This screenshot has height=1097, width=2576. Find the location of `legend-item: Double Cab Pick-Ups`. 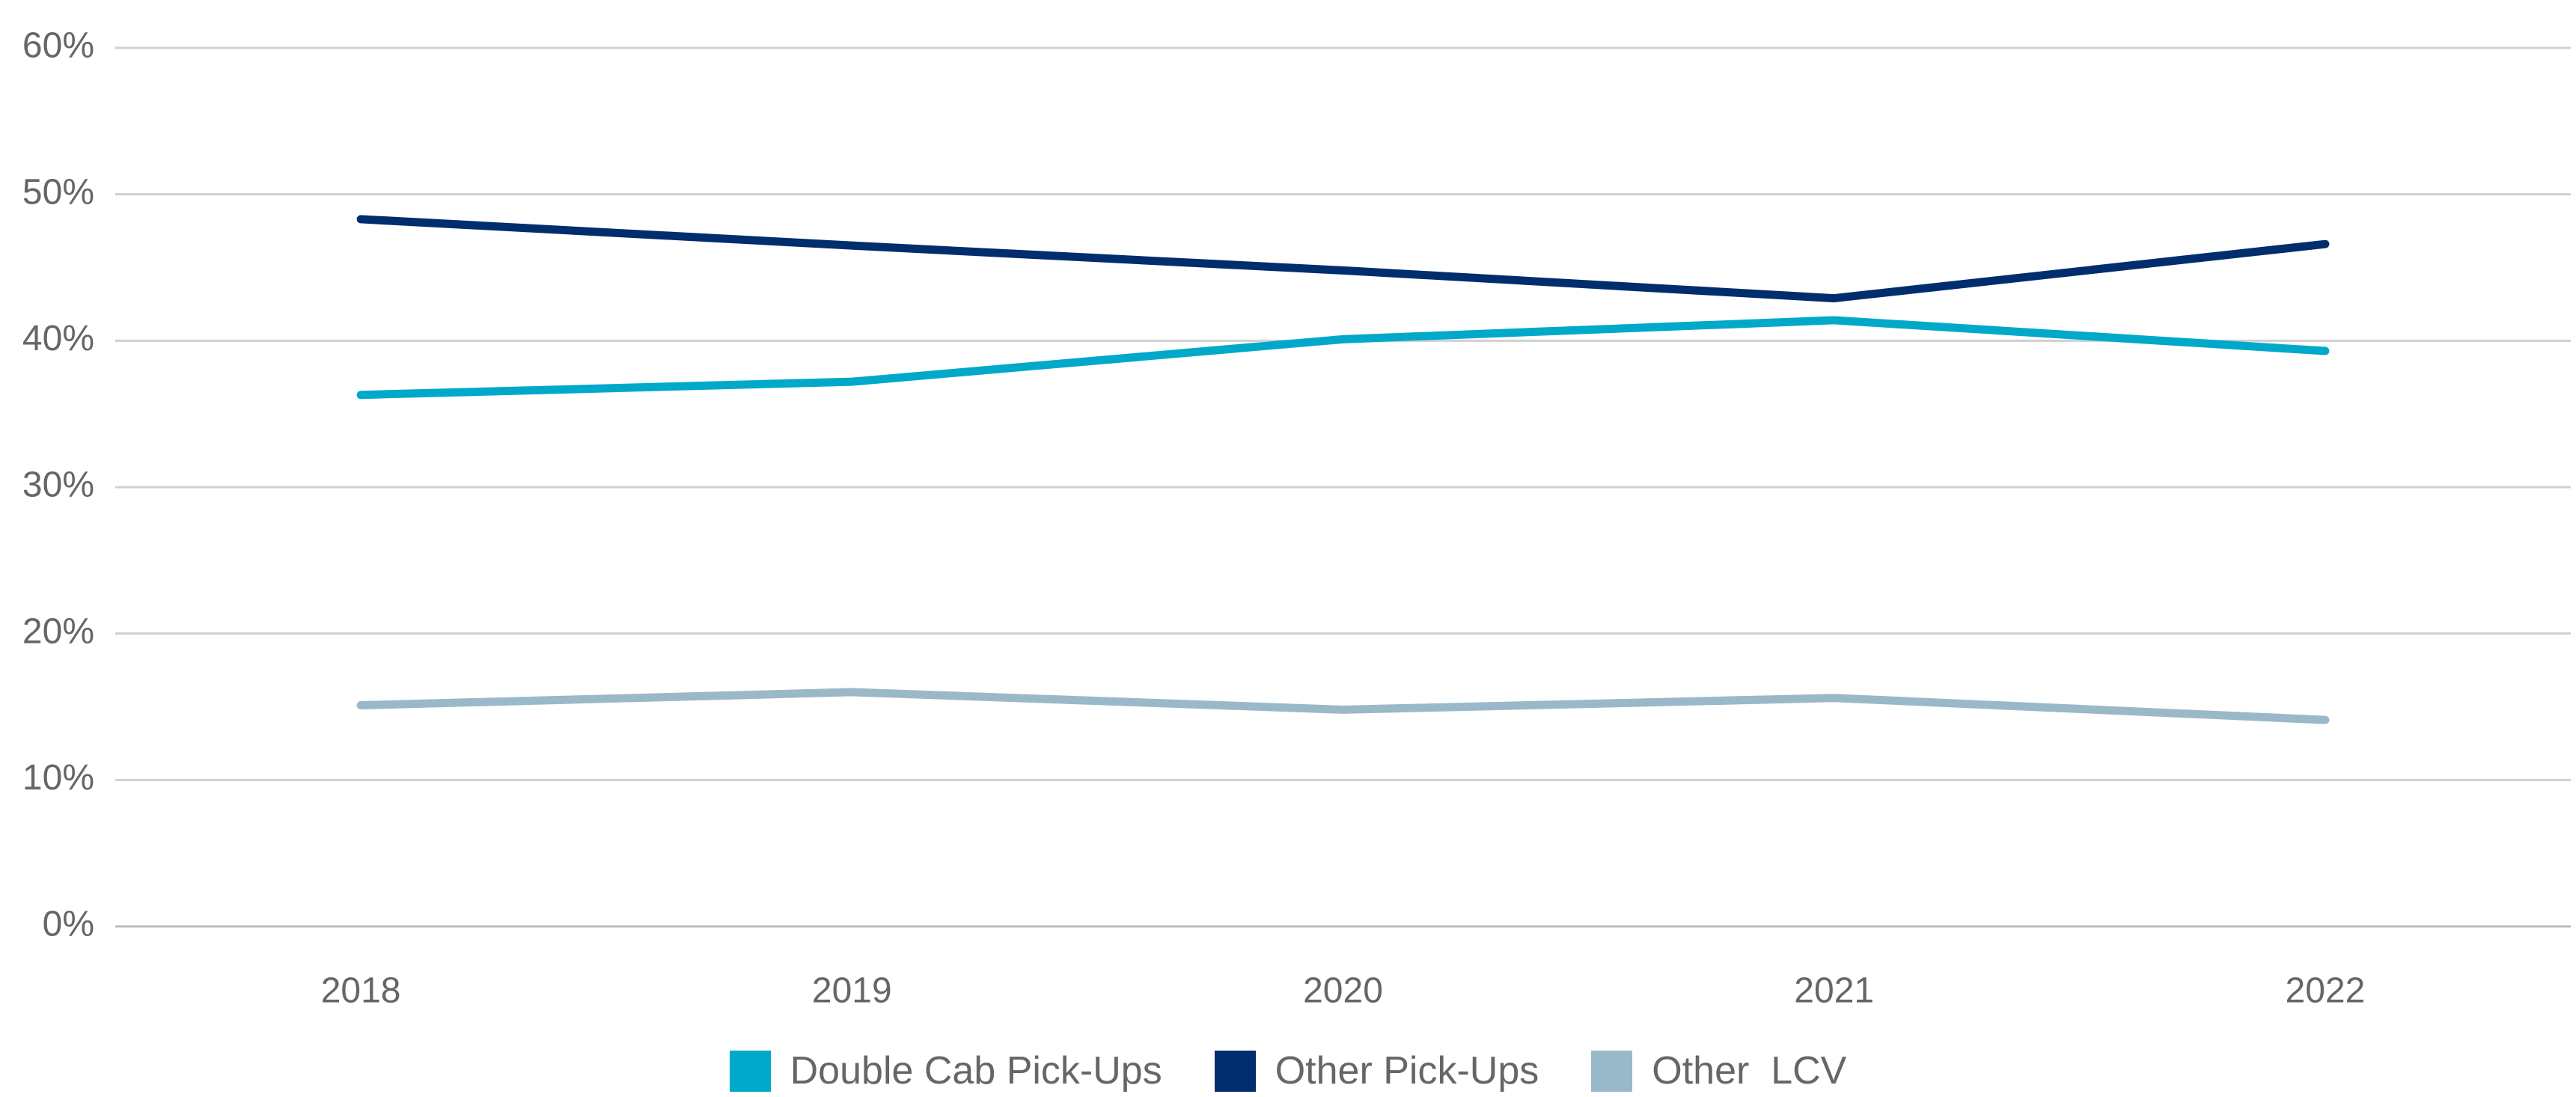

legend-item: Double Cab Pick-Ups is located at coordinates (945, 1070).